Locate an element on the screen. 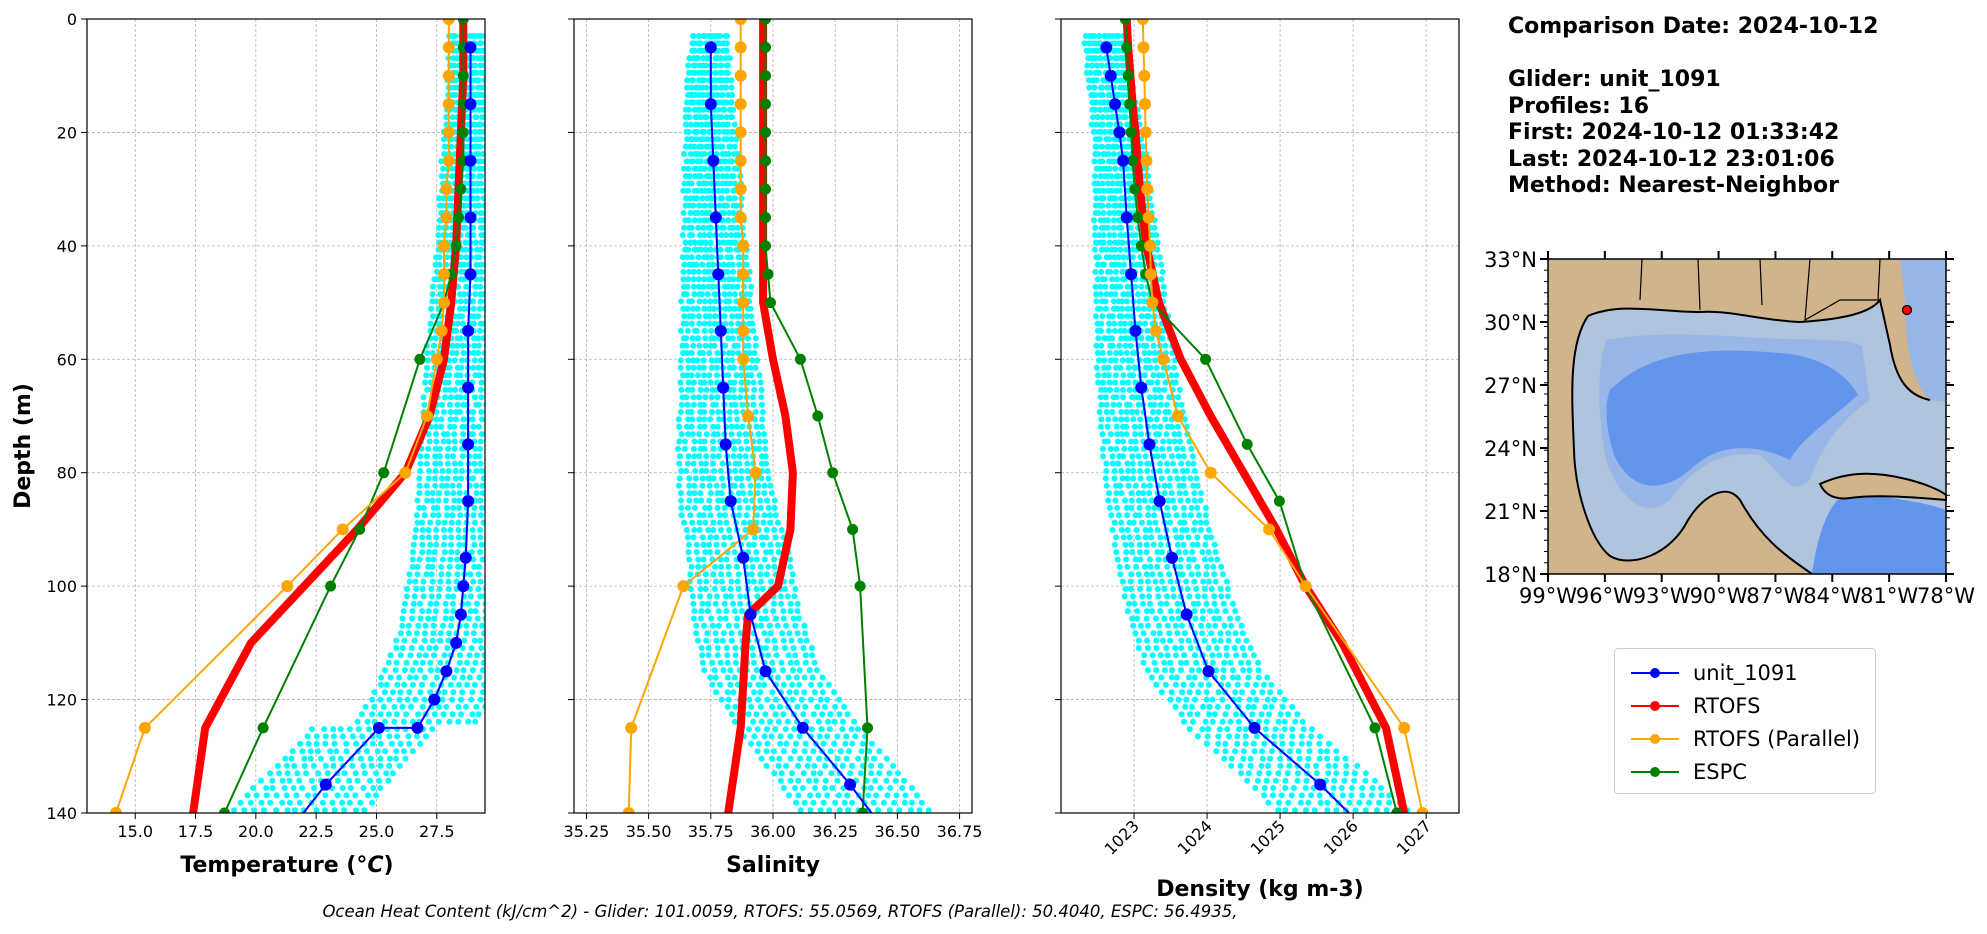  map-lon-label: 84°W is located at coordinates (1832, 596).